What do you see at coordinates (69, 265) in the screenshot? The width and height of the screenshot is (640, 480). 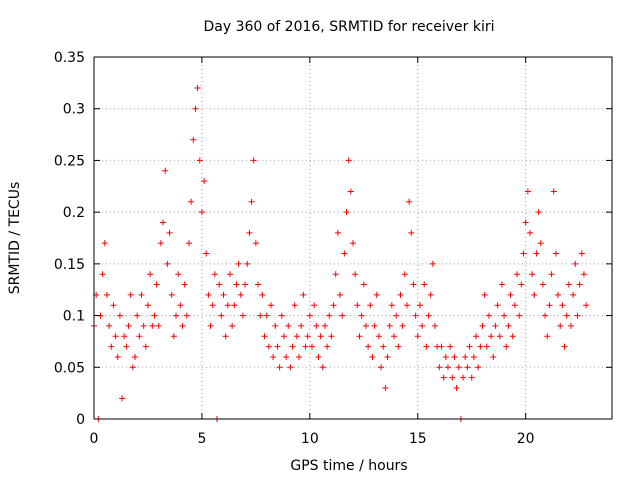 I see `y-tick-label: 0.15` at bounding box center [69, 265].